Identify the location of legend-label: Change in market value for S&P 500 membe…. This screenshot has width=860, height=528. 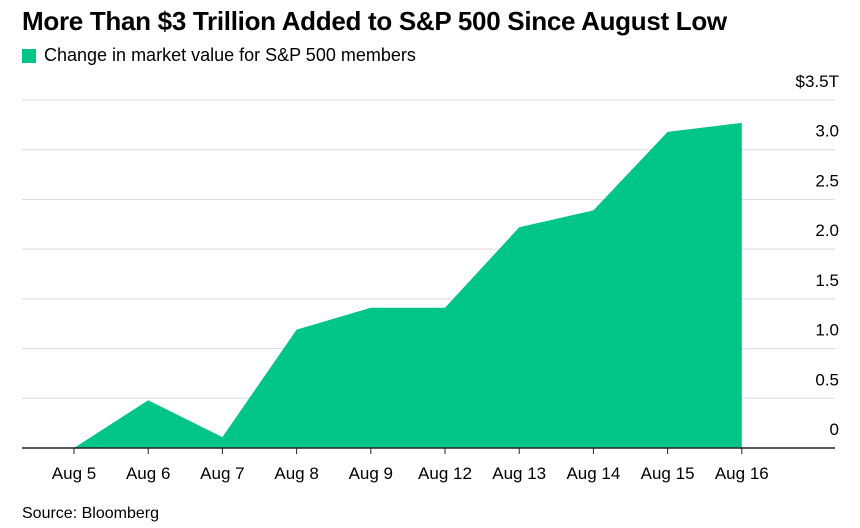
(230, 55).